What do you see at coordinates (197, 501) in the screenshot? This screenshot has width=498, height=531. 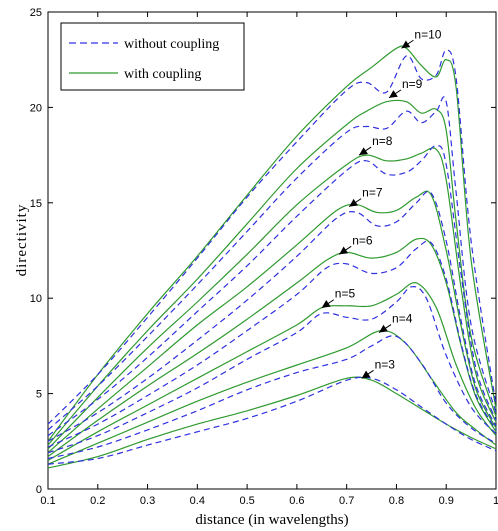 I see `x-tick-label: 0.4` at bounding box center [197, 501].